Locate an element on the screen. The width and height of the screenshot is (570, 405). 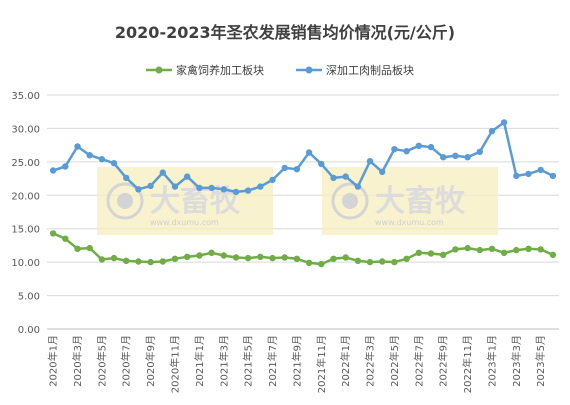
x-tick-label: 2021年3月 is located at coordinates (223, 361).